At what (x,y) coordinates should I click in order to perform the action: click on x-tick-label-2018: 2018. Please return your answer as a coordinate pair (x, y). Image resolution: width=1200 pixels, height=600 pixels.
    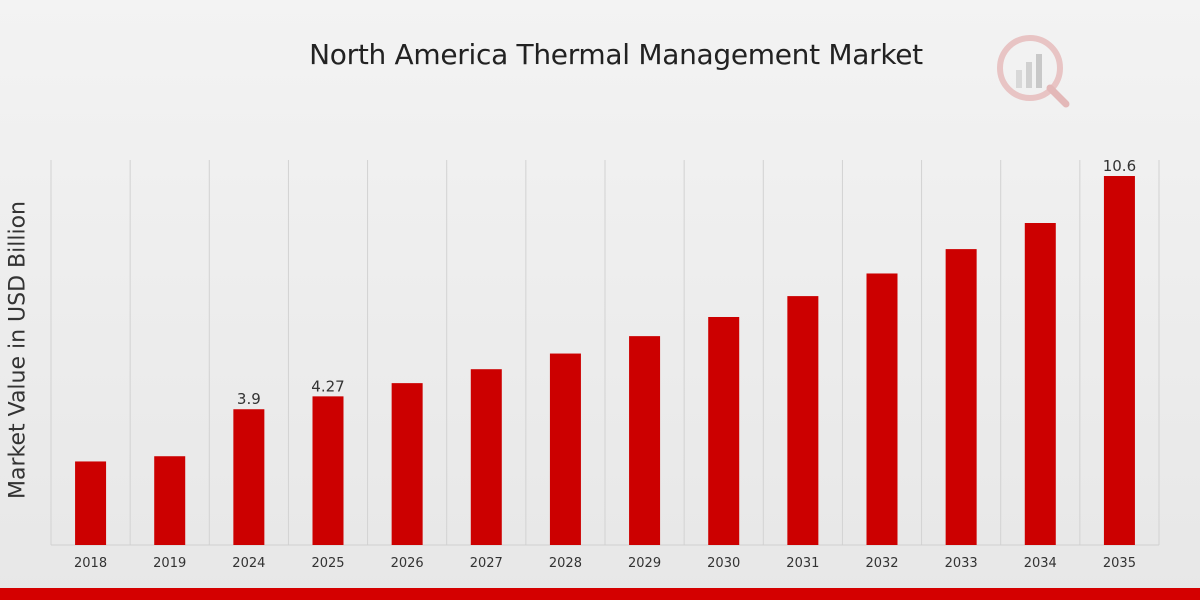
    Looking at the image, I should click on (90, 563).